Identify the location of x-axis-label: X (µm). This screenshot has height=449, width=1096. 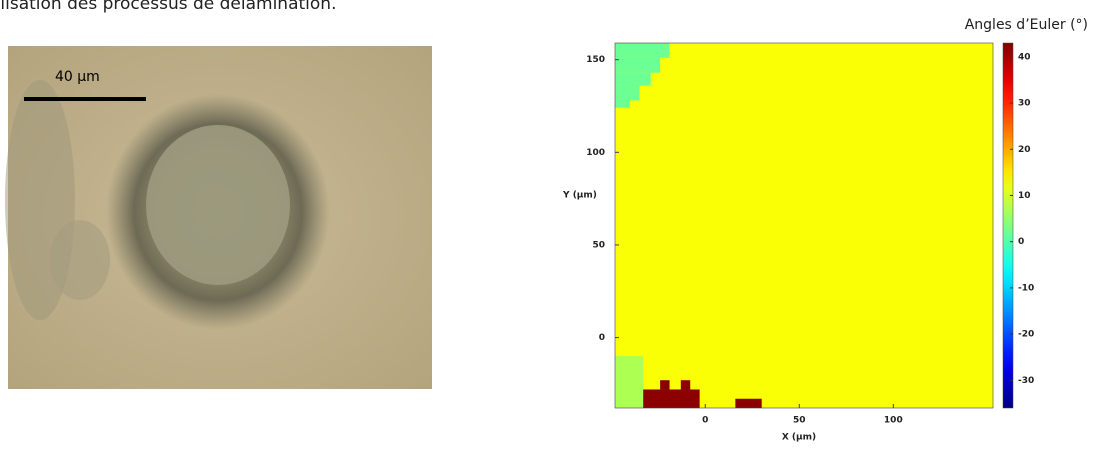
(799, 438).